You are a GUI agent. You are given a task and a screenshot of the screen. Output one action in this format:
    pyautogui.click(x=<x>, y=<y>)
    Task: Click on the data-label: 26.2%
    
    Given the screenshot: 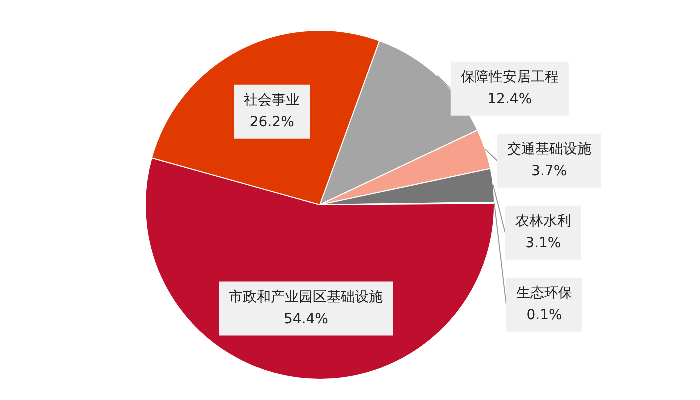 What is the action you would take?
    pyautogui.click(x=272, y=122)
    